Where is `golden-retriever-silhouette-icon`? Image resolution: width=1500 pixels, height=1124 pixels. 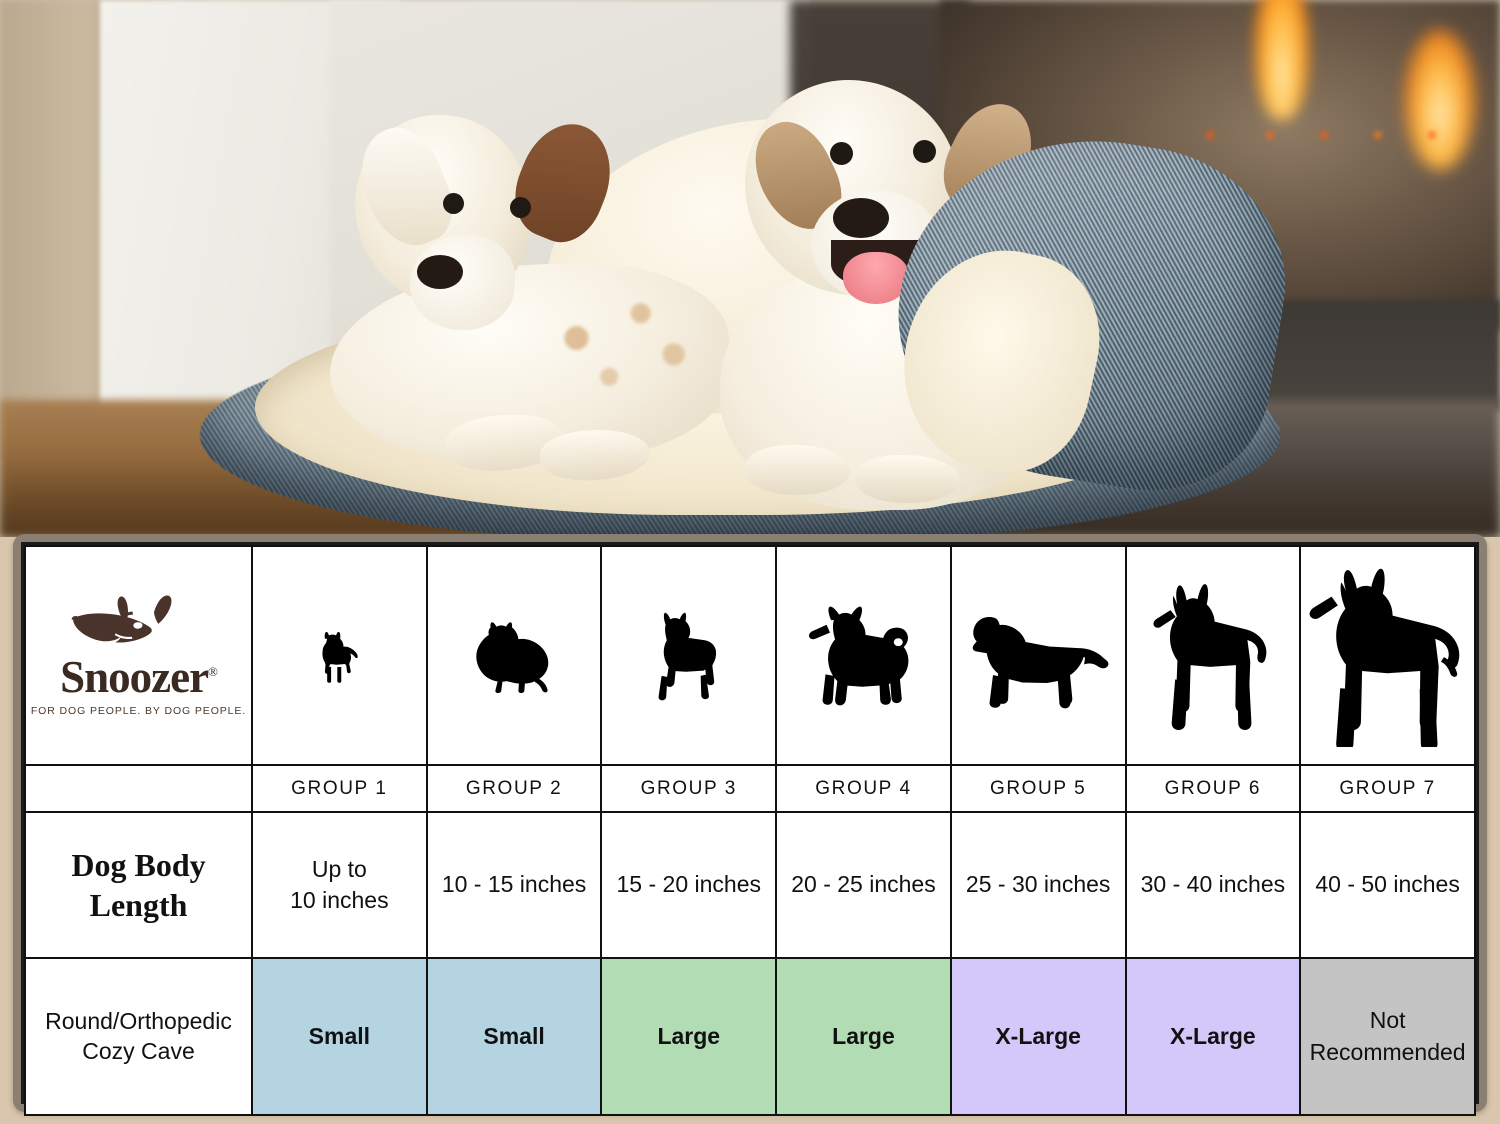
golden-retriever-silhouette-icon is located at coordinates (1040, 662).